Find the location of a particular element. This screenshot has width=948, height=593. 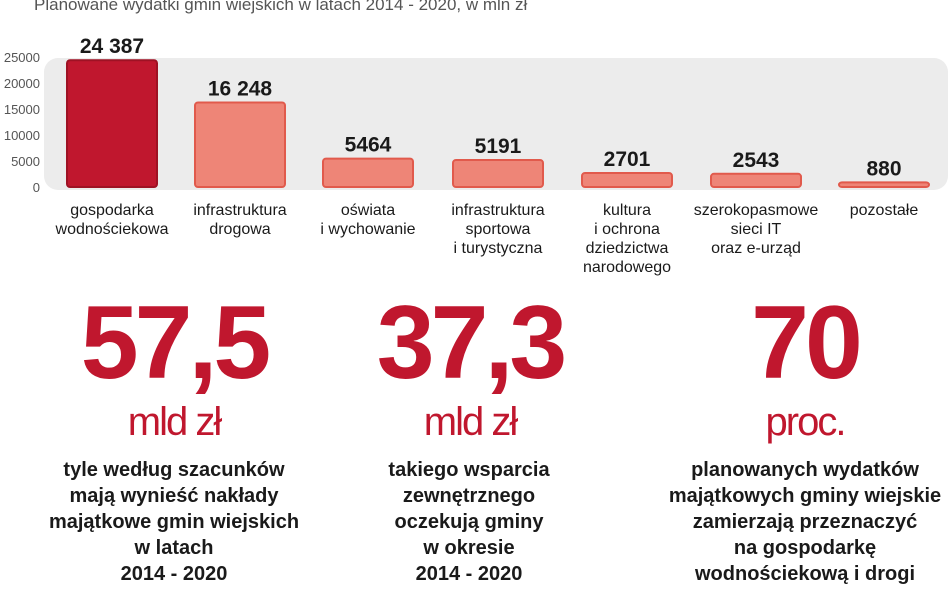

category-label-line: narodowego is located at coordinates (627, 267).